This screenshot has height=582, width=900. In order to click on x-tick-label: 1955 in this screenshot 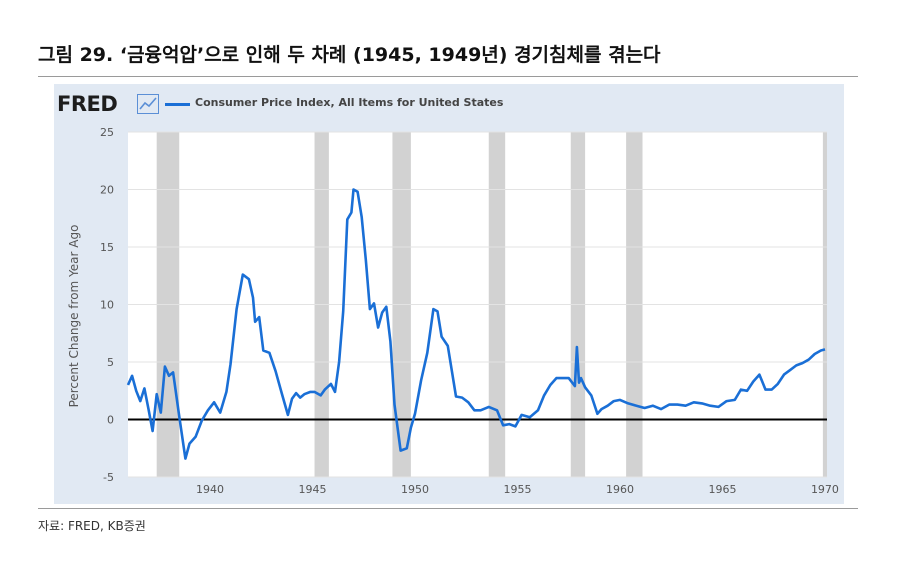, I will do `click(517, 489)`.